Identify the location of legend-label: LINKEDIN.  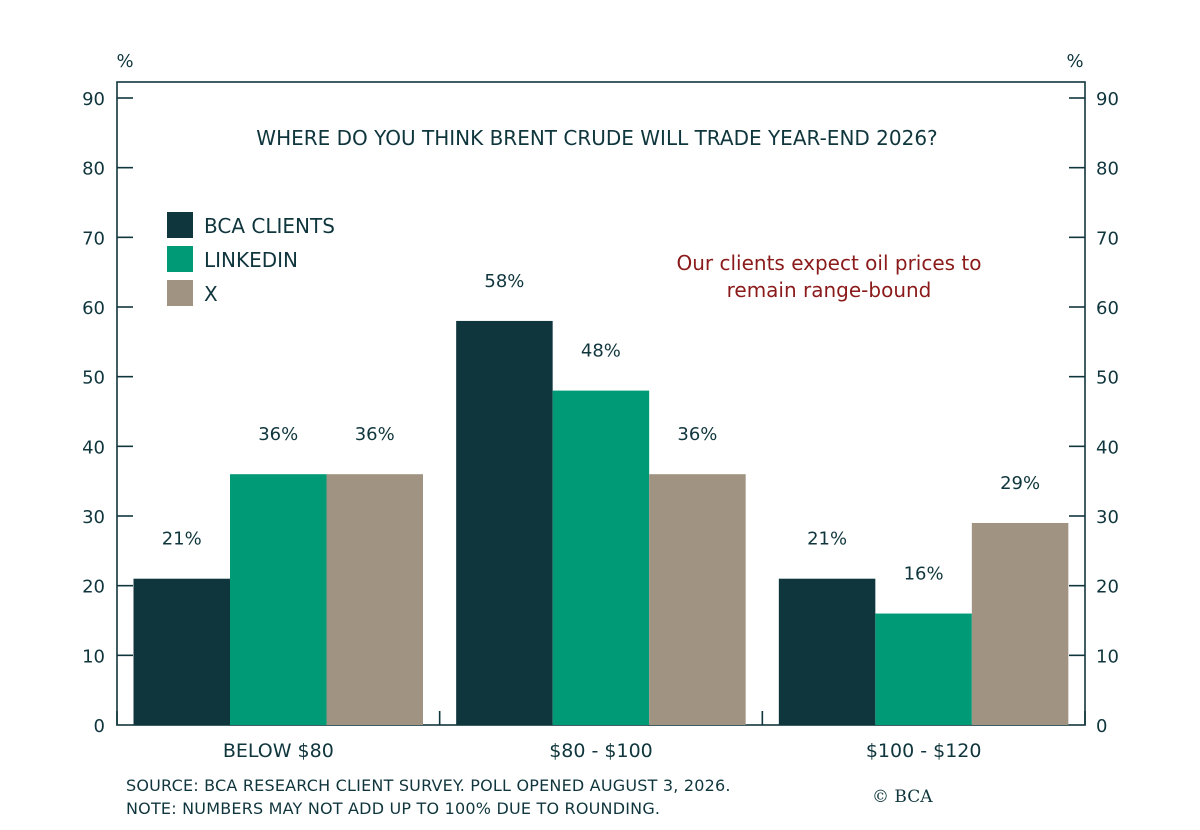
(251, 260).